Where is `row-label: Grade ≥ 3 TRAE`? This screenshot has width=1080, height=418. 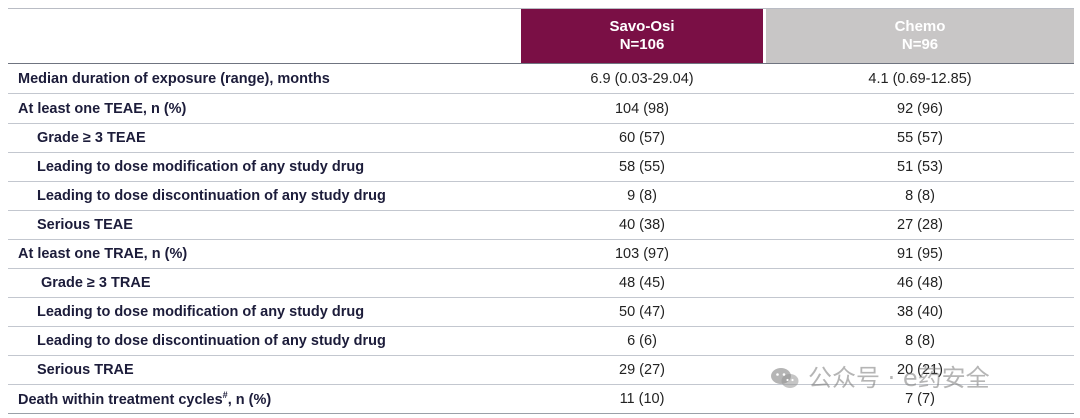 row-label: Grade ≥ 3 TRAE is located at coordinates (96, 282).